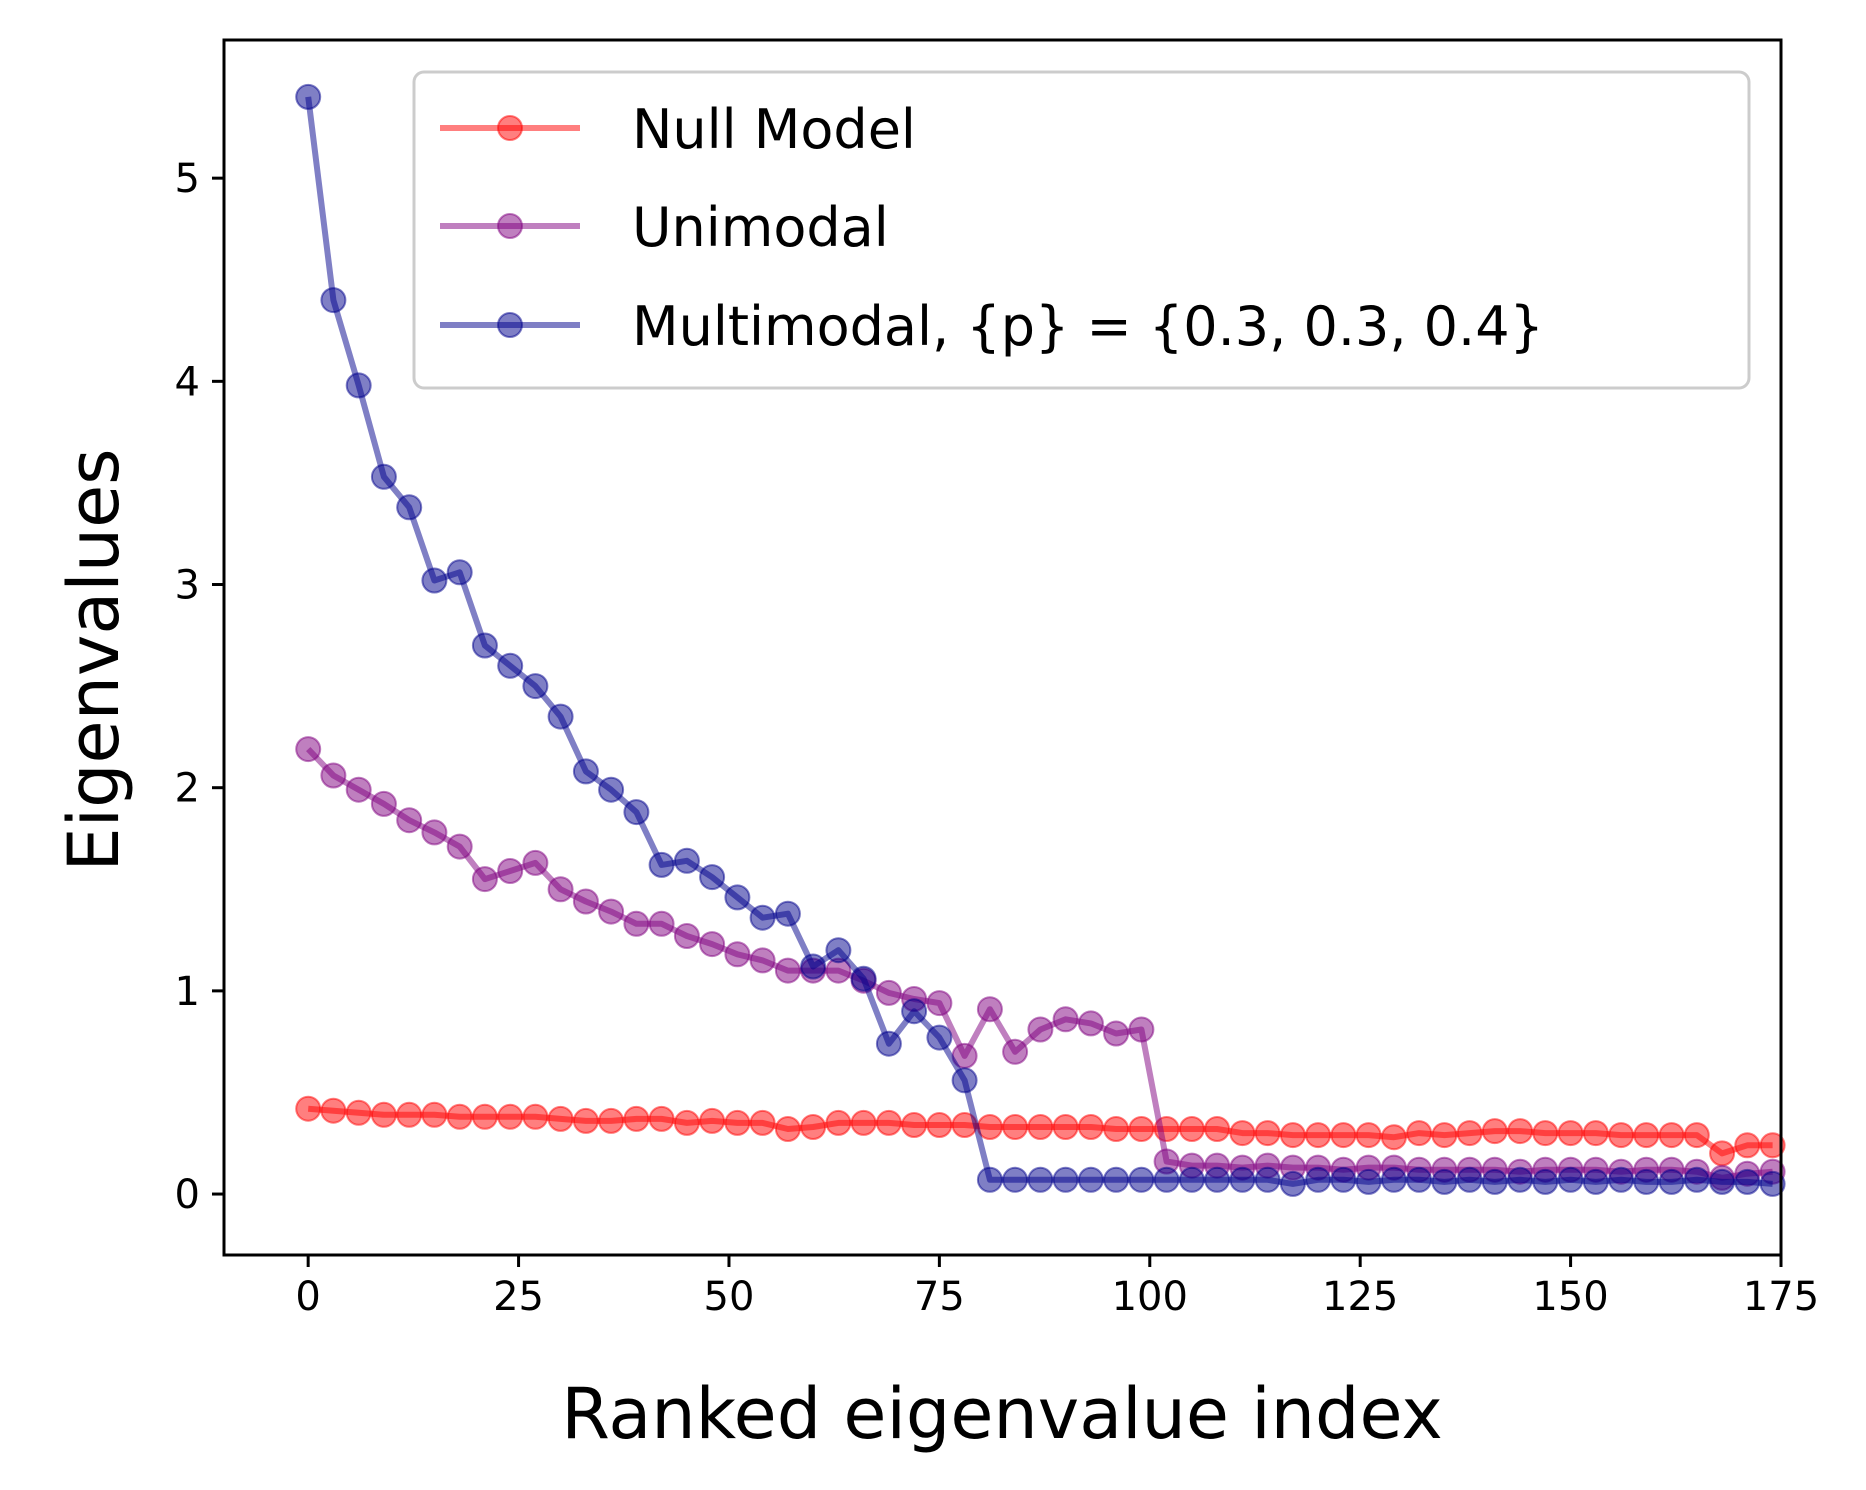 This screenshot has height=1490, width=1866. I want to click on y-tick-label: 0, so click(187, 1195).